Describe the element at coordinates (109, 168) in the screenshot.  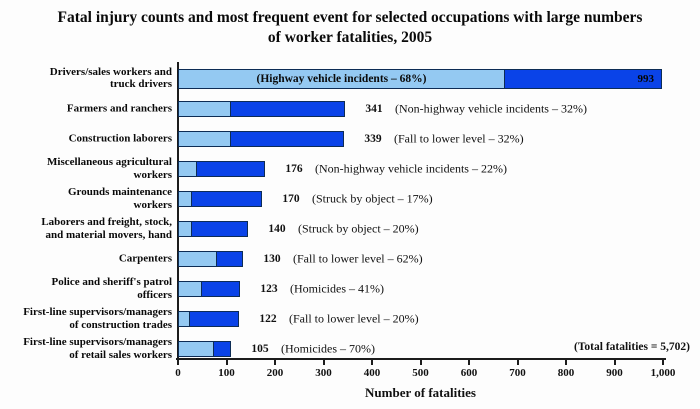
I see `category-label: Miscellaneous agricultural workers` at that location.